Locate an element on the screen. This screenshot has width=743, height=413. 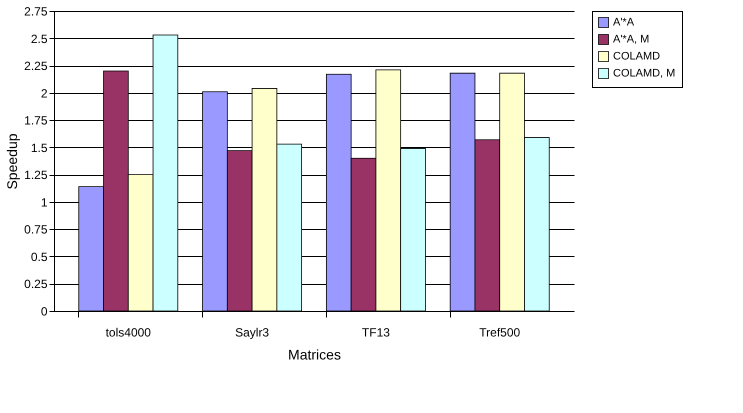
x-axis-title: Matrices is located at coordinates (314, 354).